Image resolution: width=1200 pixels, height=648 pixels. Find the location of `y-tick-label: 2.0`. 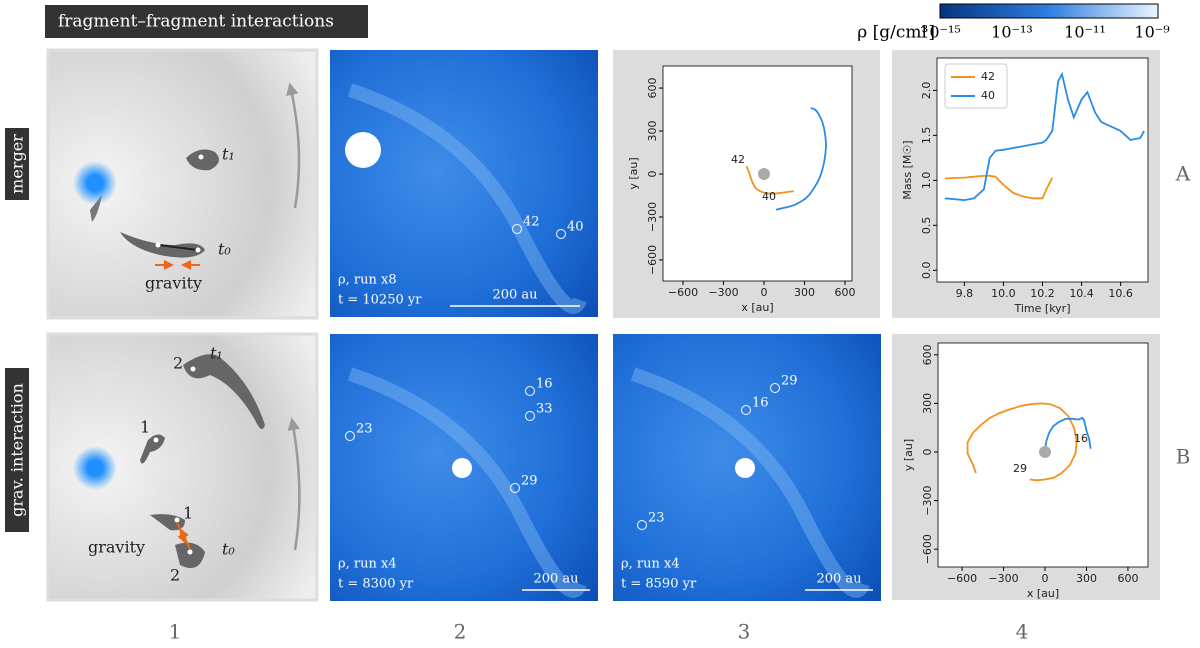

y-tick-label: 2.0 is located at coordinates (926, 91).